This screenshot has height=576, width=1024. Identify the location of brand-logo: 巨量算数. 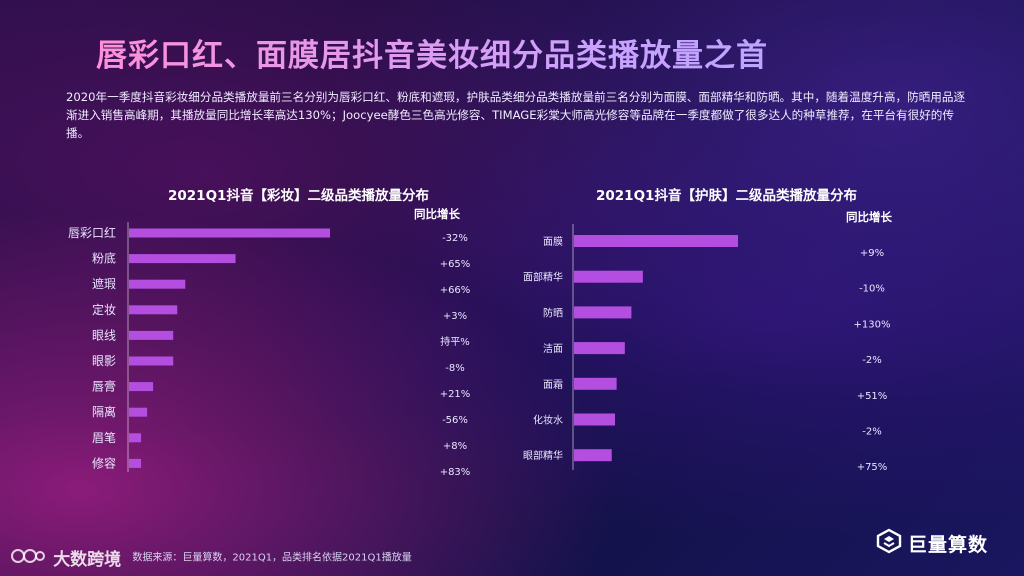
(932, 543).